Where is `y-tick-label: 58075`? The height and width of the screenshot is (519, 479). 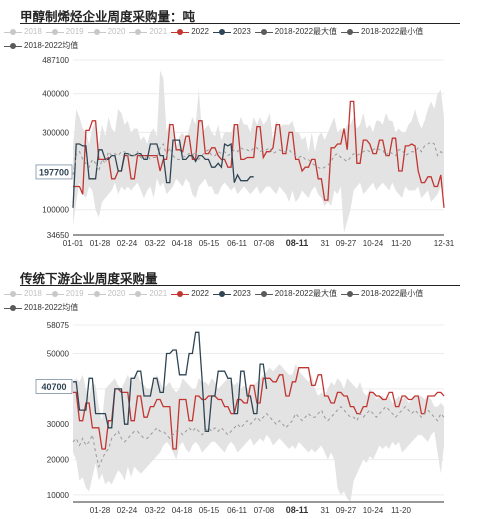 y-tick-label: 58075 is located at coordinates (58, 325).